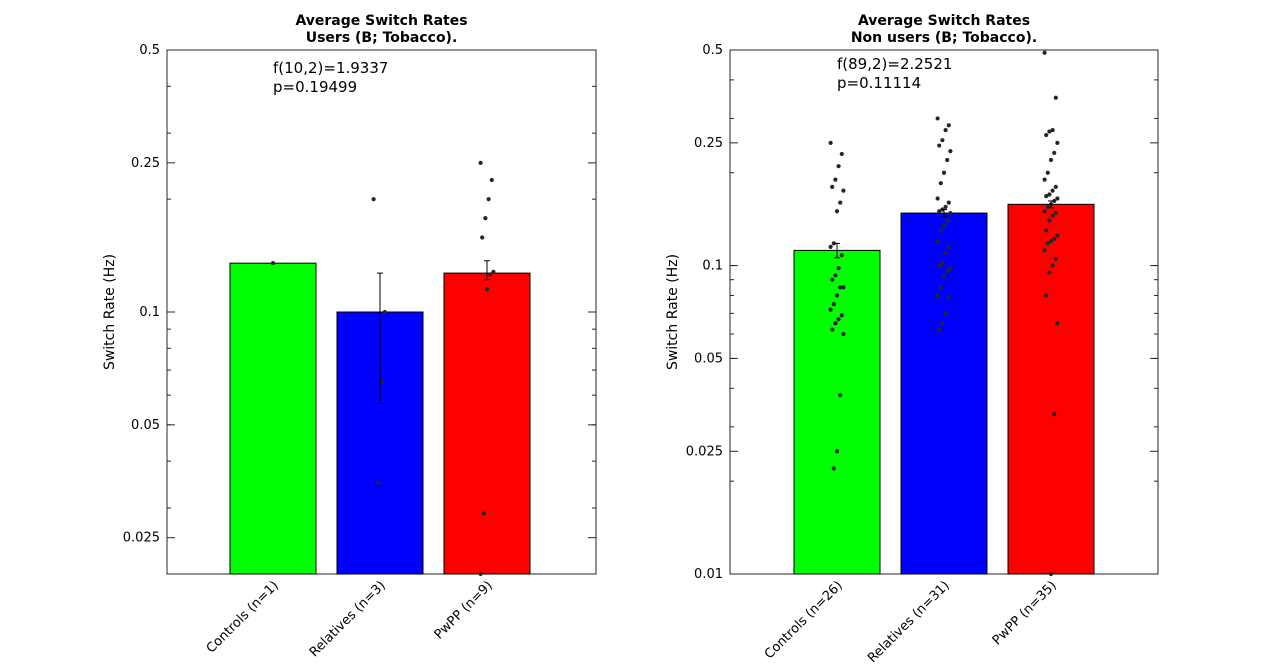 The width and height of the screenshot is (1280, 669). I want to click on y-tick-label: 0.5, so click(149, 50).